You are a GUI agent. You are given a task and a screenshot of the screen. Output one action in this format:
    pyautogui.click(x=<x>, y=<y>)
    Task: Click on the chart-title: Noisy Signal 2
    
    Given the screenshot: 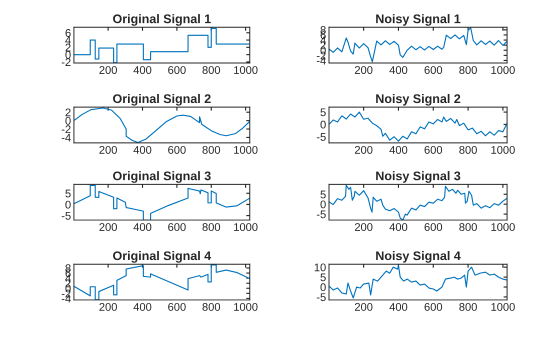 What is the action you would take?
    pyautogui.click(x=418, y=100)
    